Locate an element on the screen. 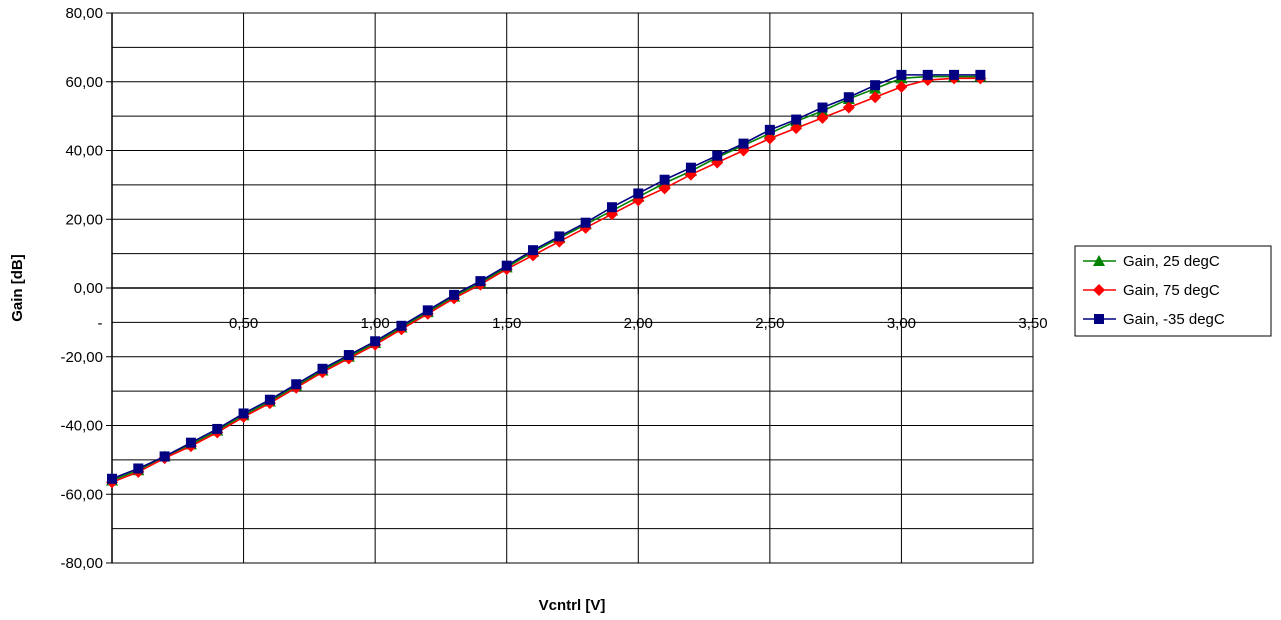 This screenshot has width=1281, height=620. x-tick-label: 2,50 is located at coordinates (769, 323).